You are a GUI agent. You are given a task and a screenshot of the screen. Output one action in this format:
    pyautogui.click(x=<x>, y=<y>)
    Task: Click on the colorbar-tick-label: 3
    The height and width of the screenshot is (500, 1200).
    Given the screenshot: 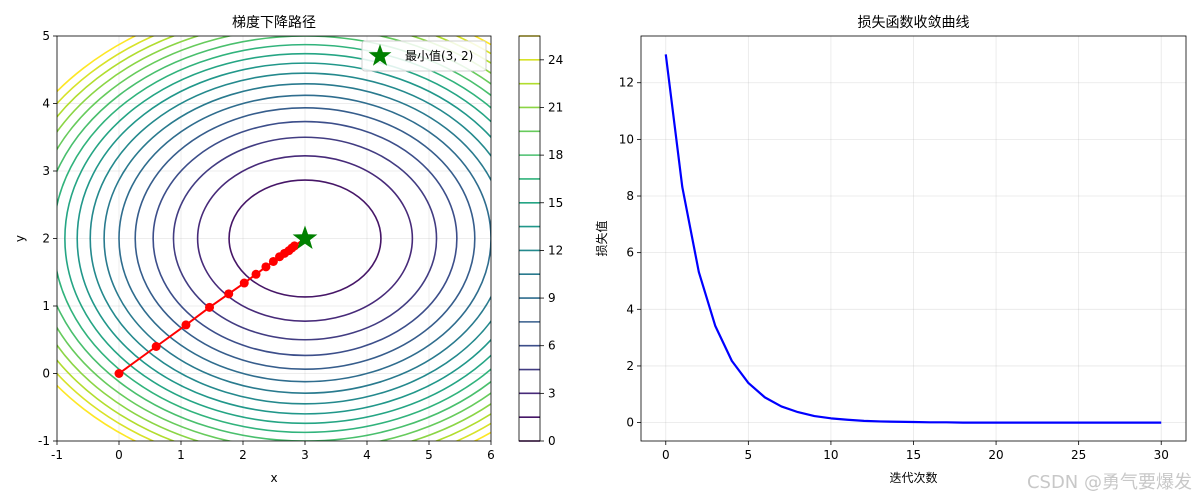 What is the action you would take?
    pyautogui.click(x=552, y=393)
    